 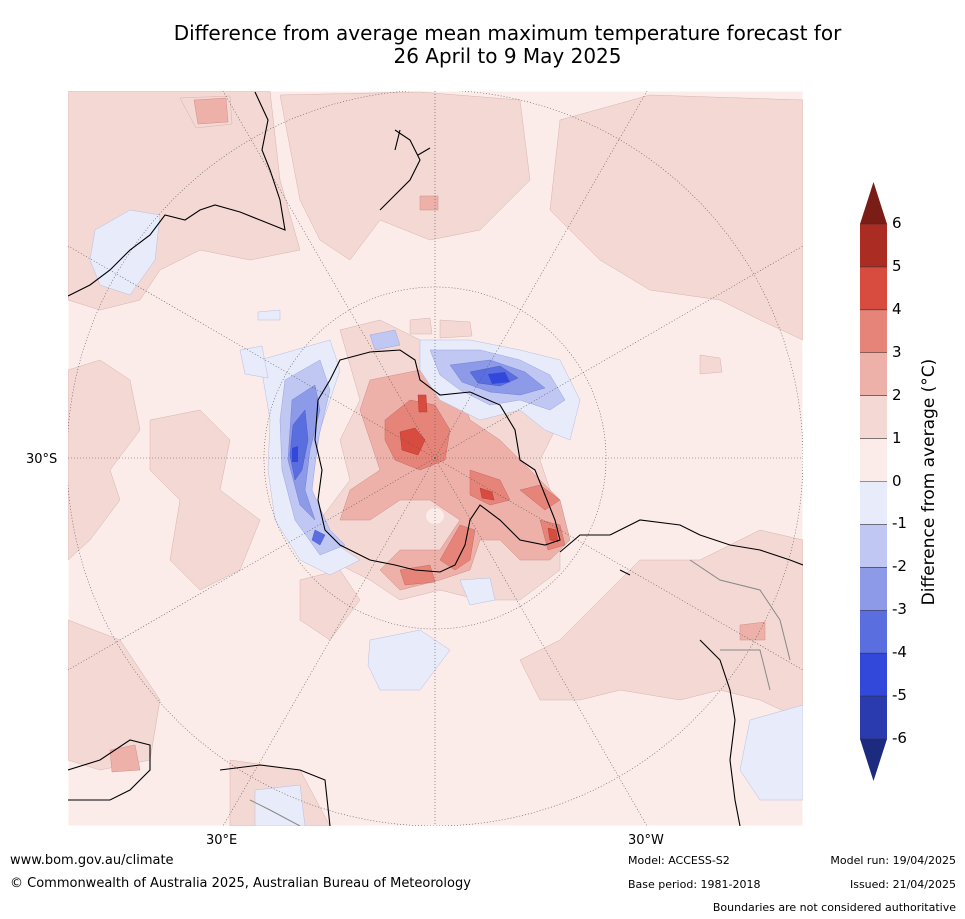 I want to click on model-name: Model: ACCESS-S2, so click(x=679, y=860).